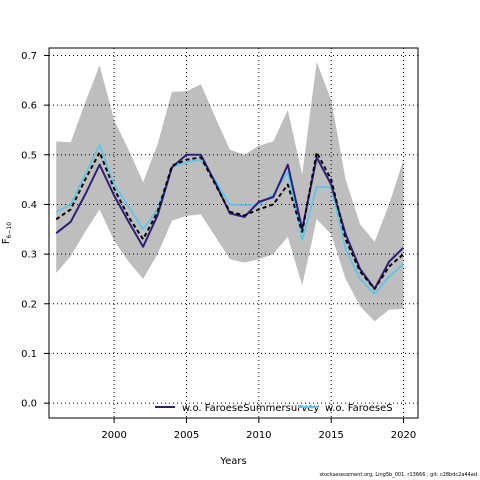 This screenshot has height=480, width=480. I want to click on x-axis-title: Years, so click(232, 461).